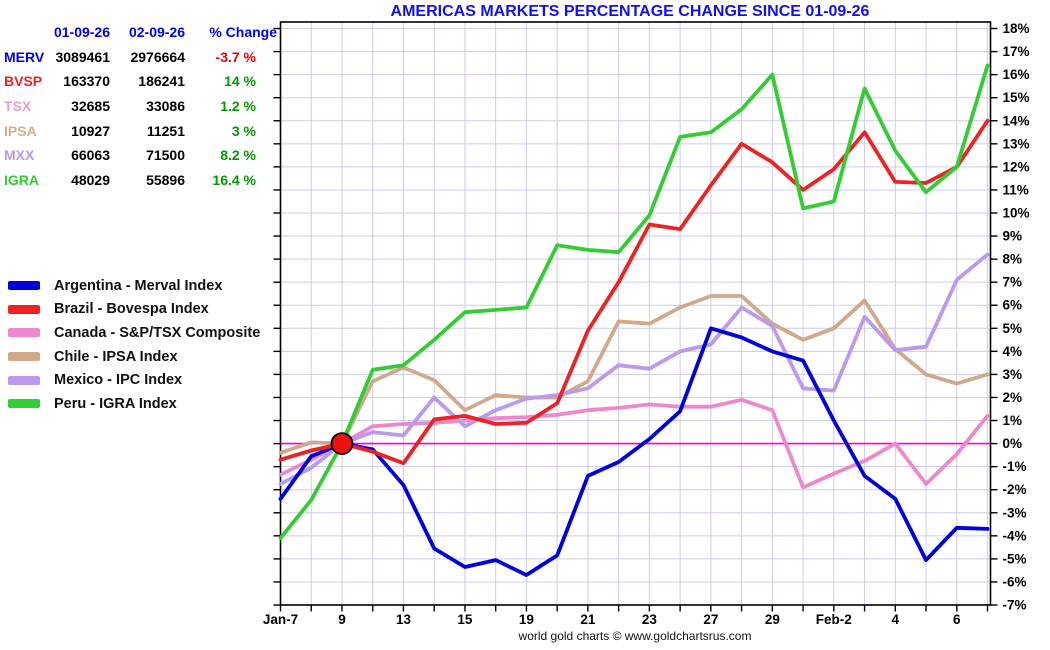  Describe the element at coordinates (157, 332) in the screenshot. I see `legend-label: Canada - S&P/TSX Composite` at that location.